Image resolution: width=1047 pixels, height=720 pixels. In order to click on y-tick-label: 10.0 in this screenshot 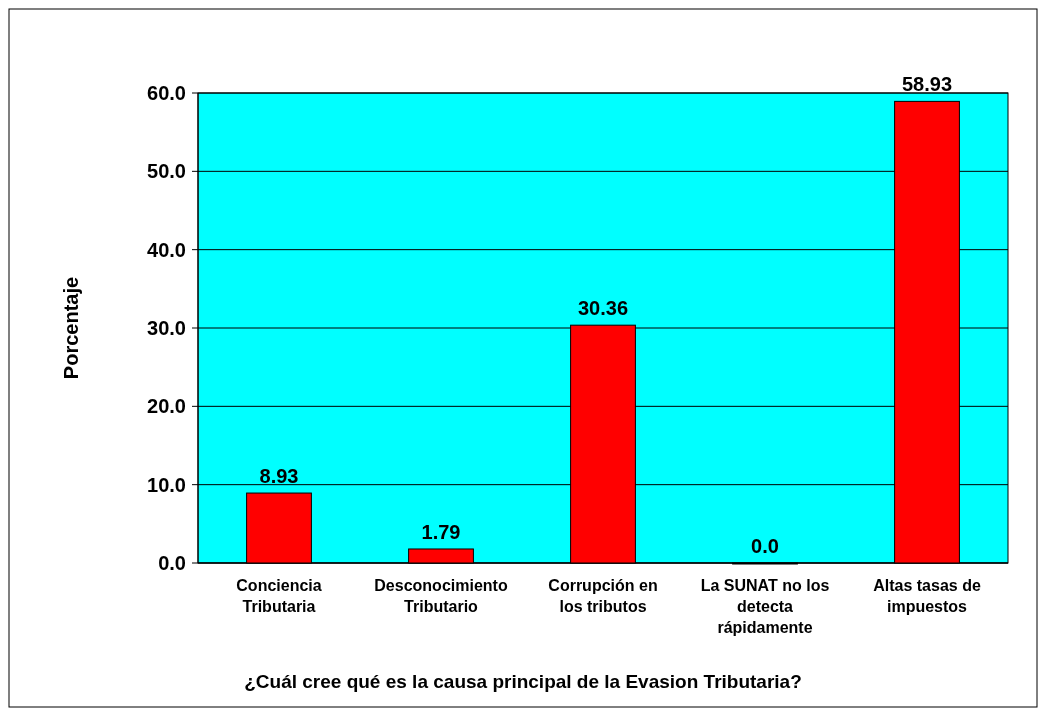, I will do `click(166, 484)`.